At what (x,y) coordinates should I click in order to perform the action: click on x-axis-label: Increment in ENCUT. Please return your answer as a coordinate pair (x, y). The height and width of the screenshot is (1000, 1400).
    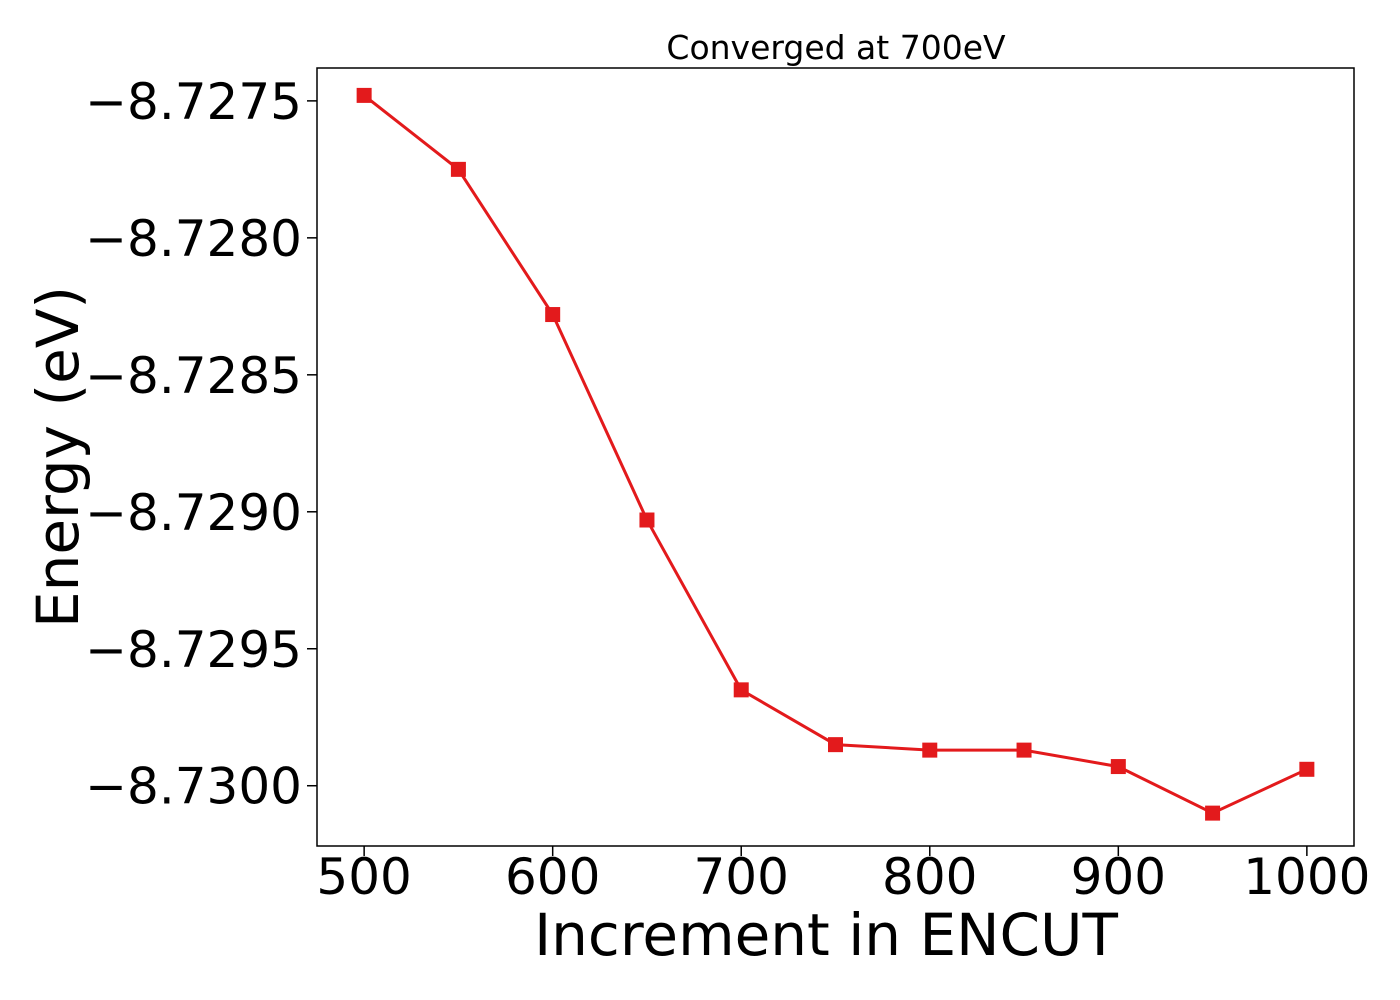
    Looking at the image, I should click on (826, 935).